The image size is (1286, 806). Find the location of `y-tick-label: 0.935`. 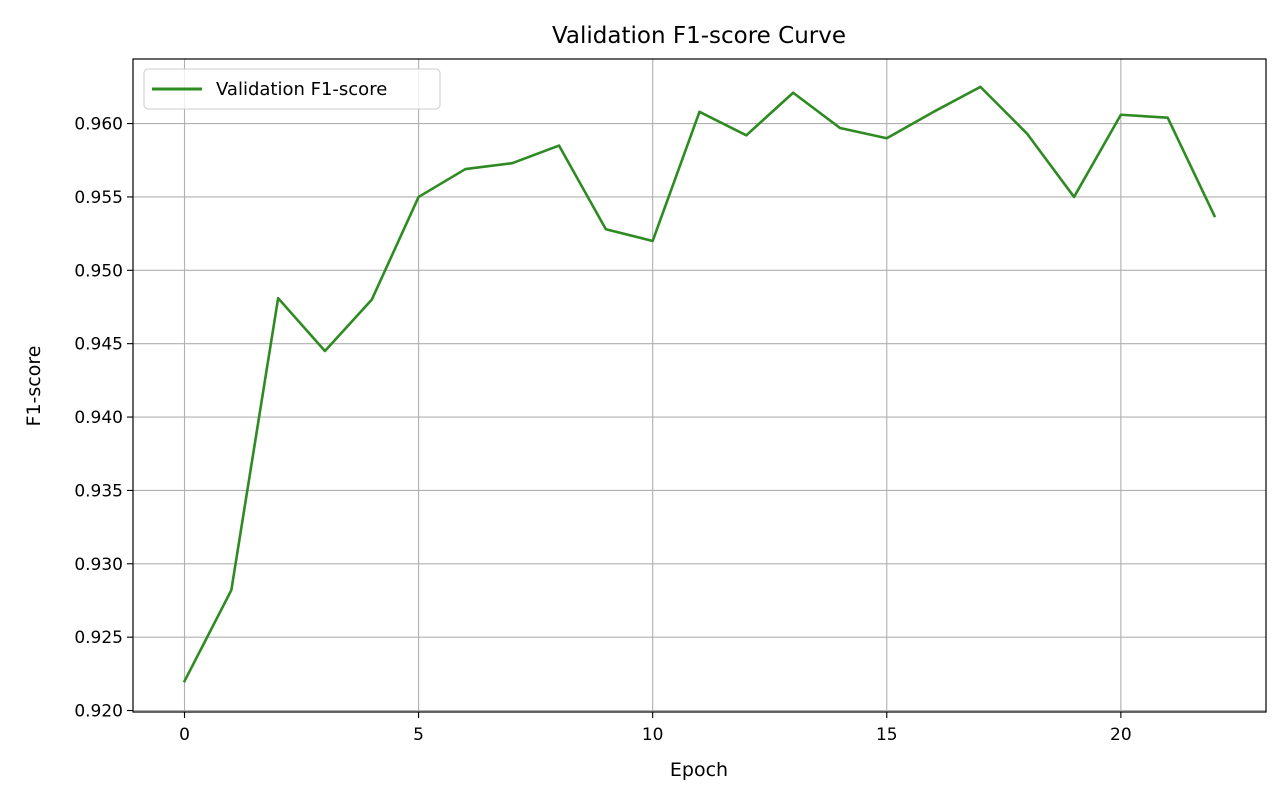

y-tick-label: 0.935 is located at coordinates (98, 491).